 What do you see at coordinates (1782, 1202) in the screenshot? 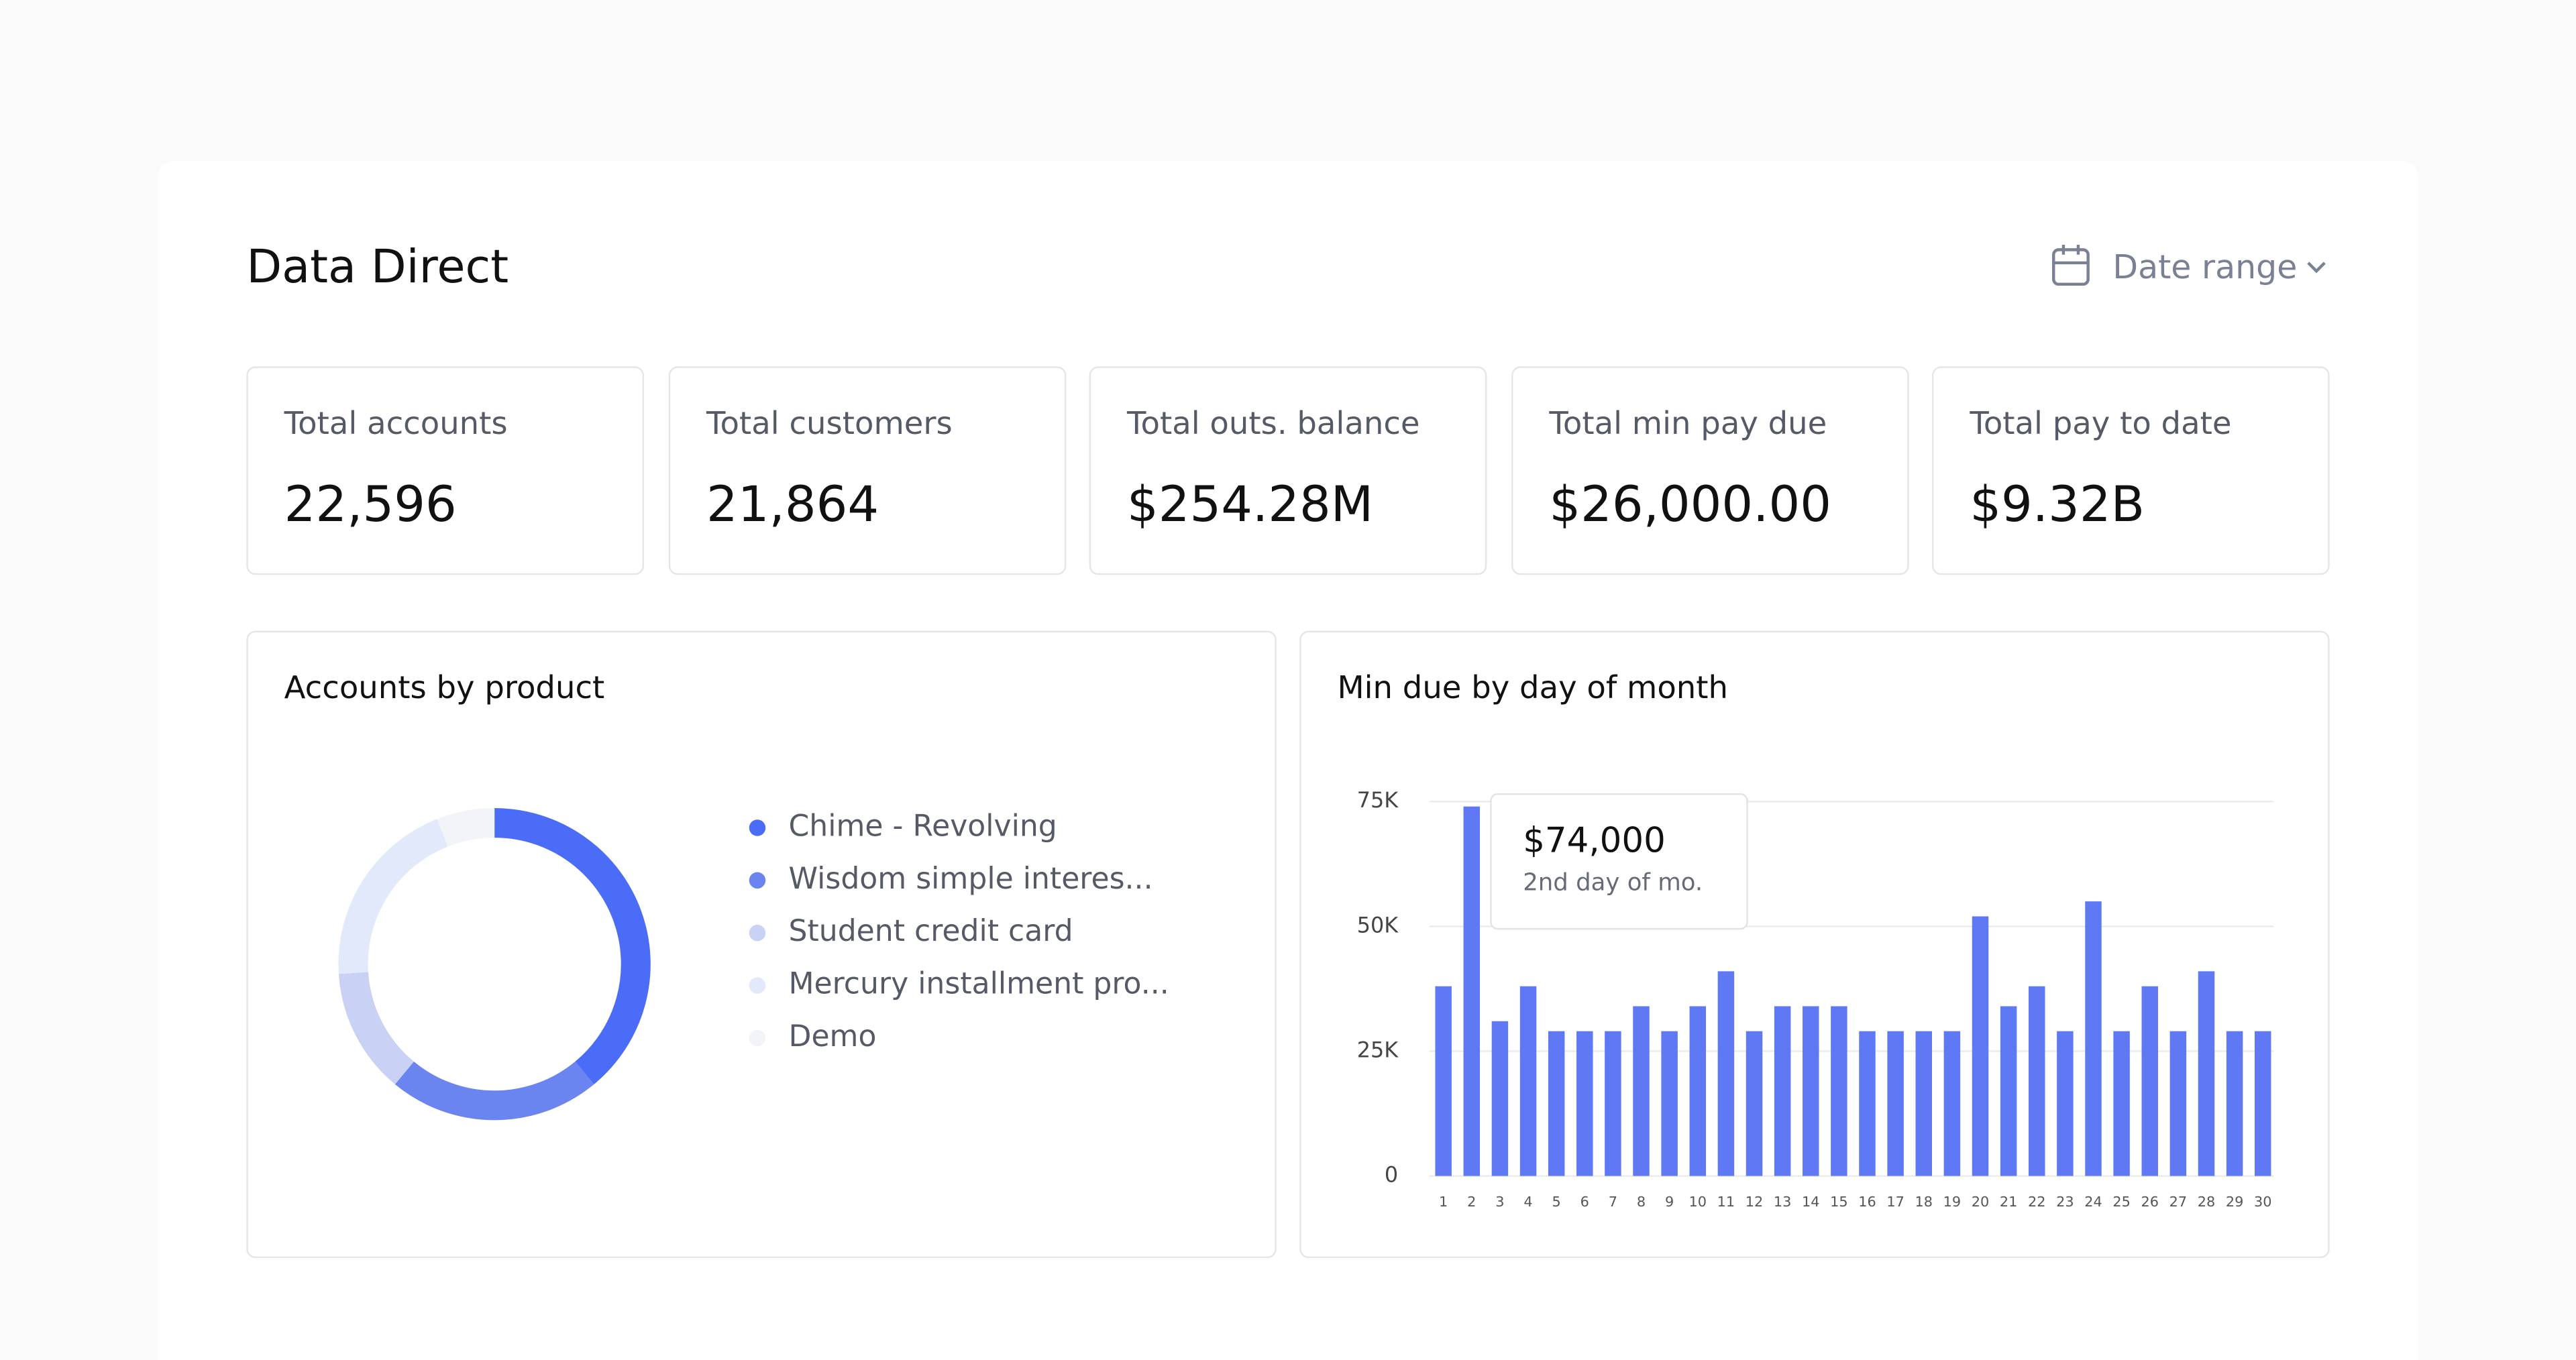
I see `x-tick-label: 13` at bounding box center [1782, 1202].